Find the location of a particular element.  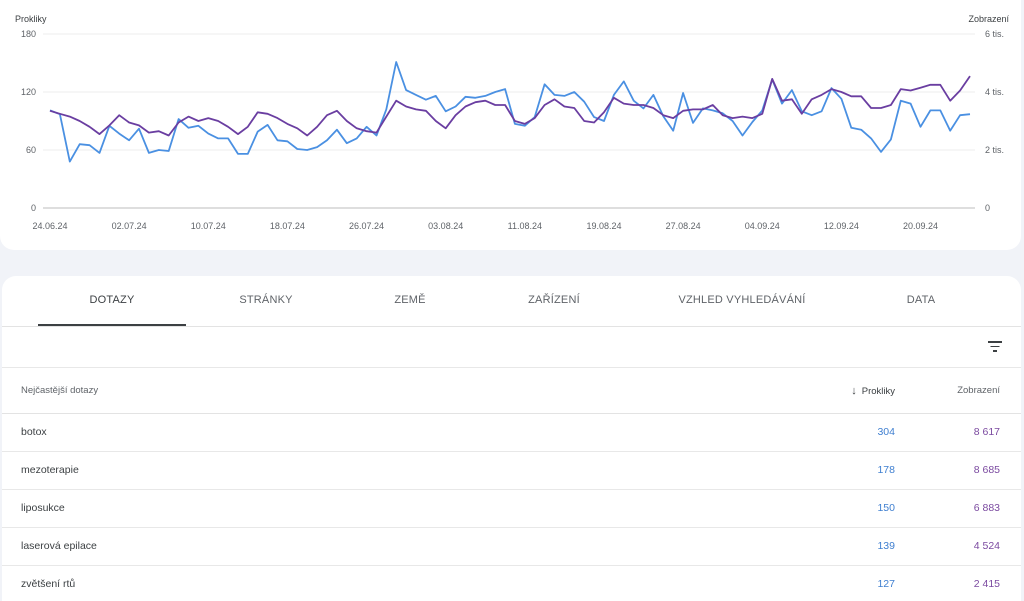

impressions-series-line is located at coordinates (510, 106).